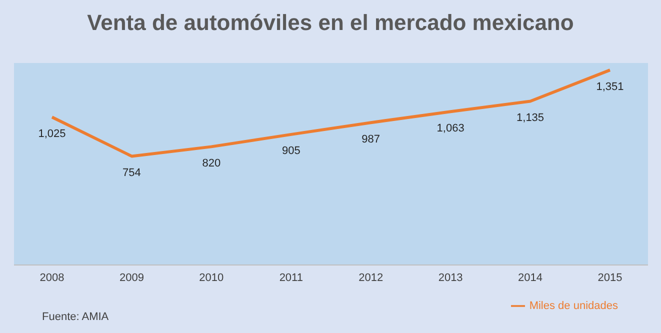 The image size is (661, 333). Describe the element at coordinates (371, 278) in the screenshot. I see `x-tick-label: 2012` at that location.